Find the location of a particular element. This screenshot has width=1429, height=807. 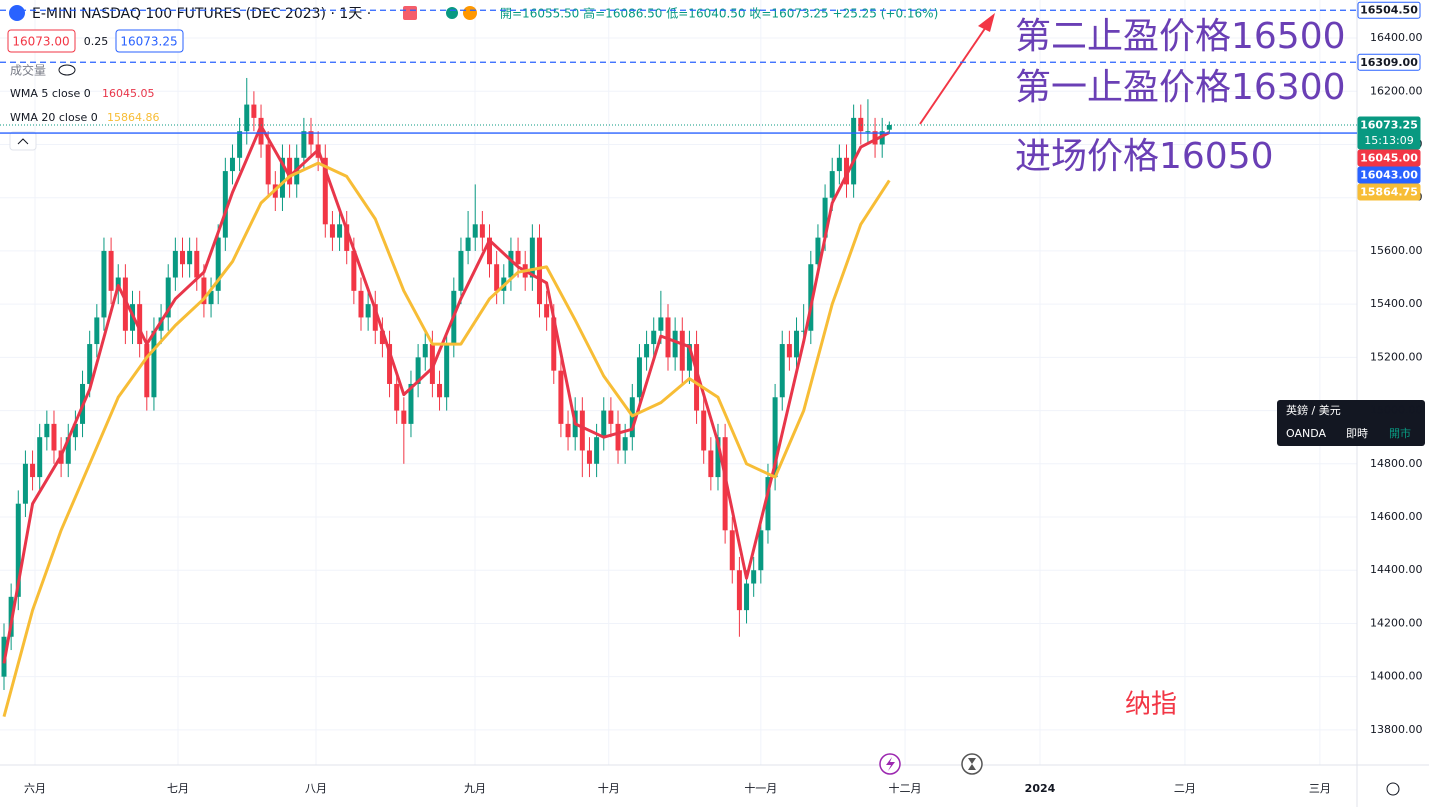

sell-box is located at coordinates (41, 41).